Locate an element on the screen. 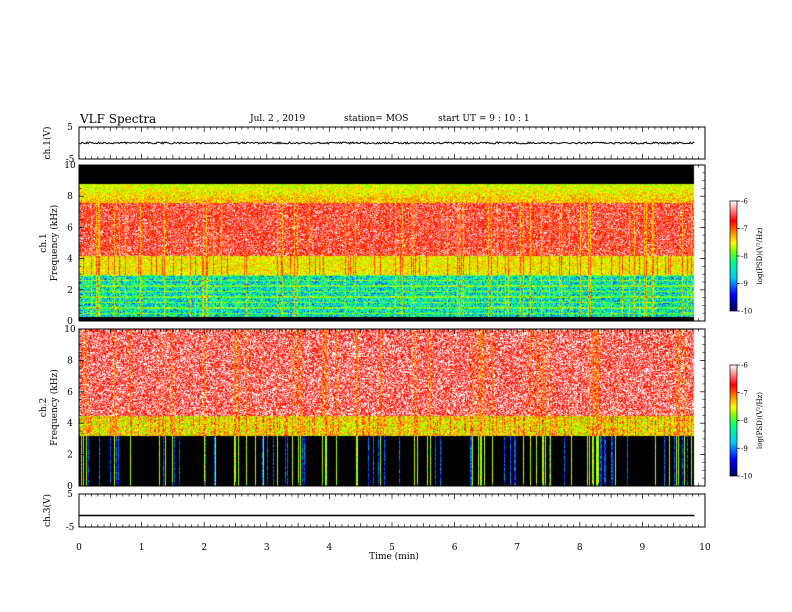 The image size is (792, 612). colorbar-ch1-spectrogram is located at coordinates (733, 256).